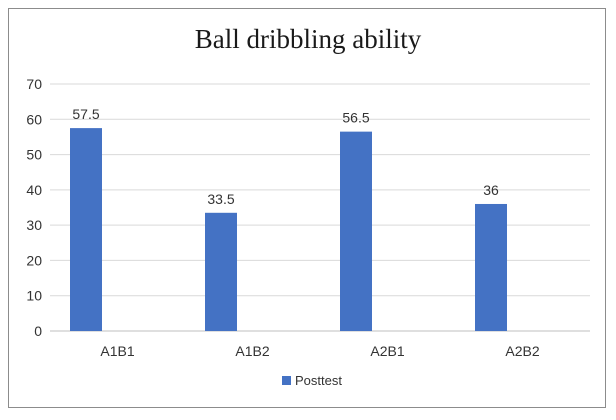  What do you see at coordinates (252, 351) in the screenshot?
I see `x-tick-label-a1b2: A1B2` at bounding box center [252, 351].